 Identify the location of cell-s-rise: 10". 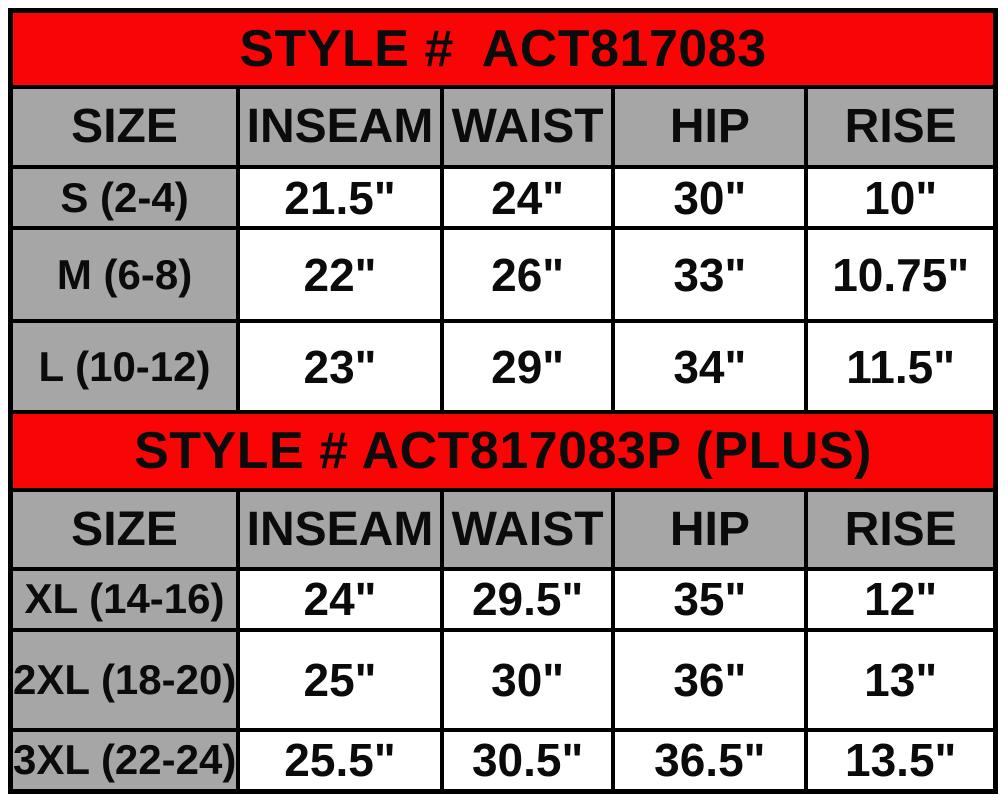
(901, 197).